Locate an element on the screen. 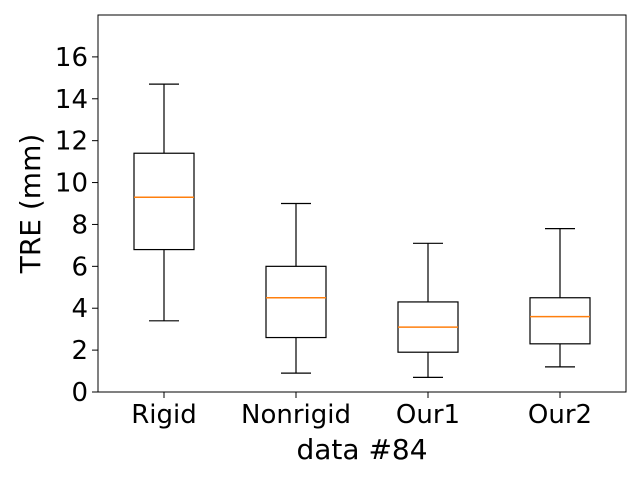 Image resolution: width=640 pixels, height=480 pixels. x-axis-ticks: Rigid Nonrigid Our1 Our2 is located at coordinates (361, 411).